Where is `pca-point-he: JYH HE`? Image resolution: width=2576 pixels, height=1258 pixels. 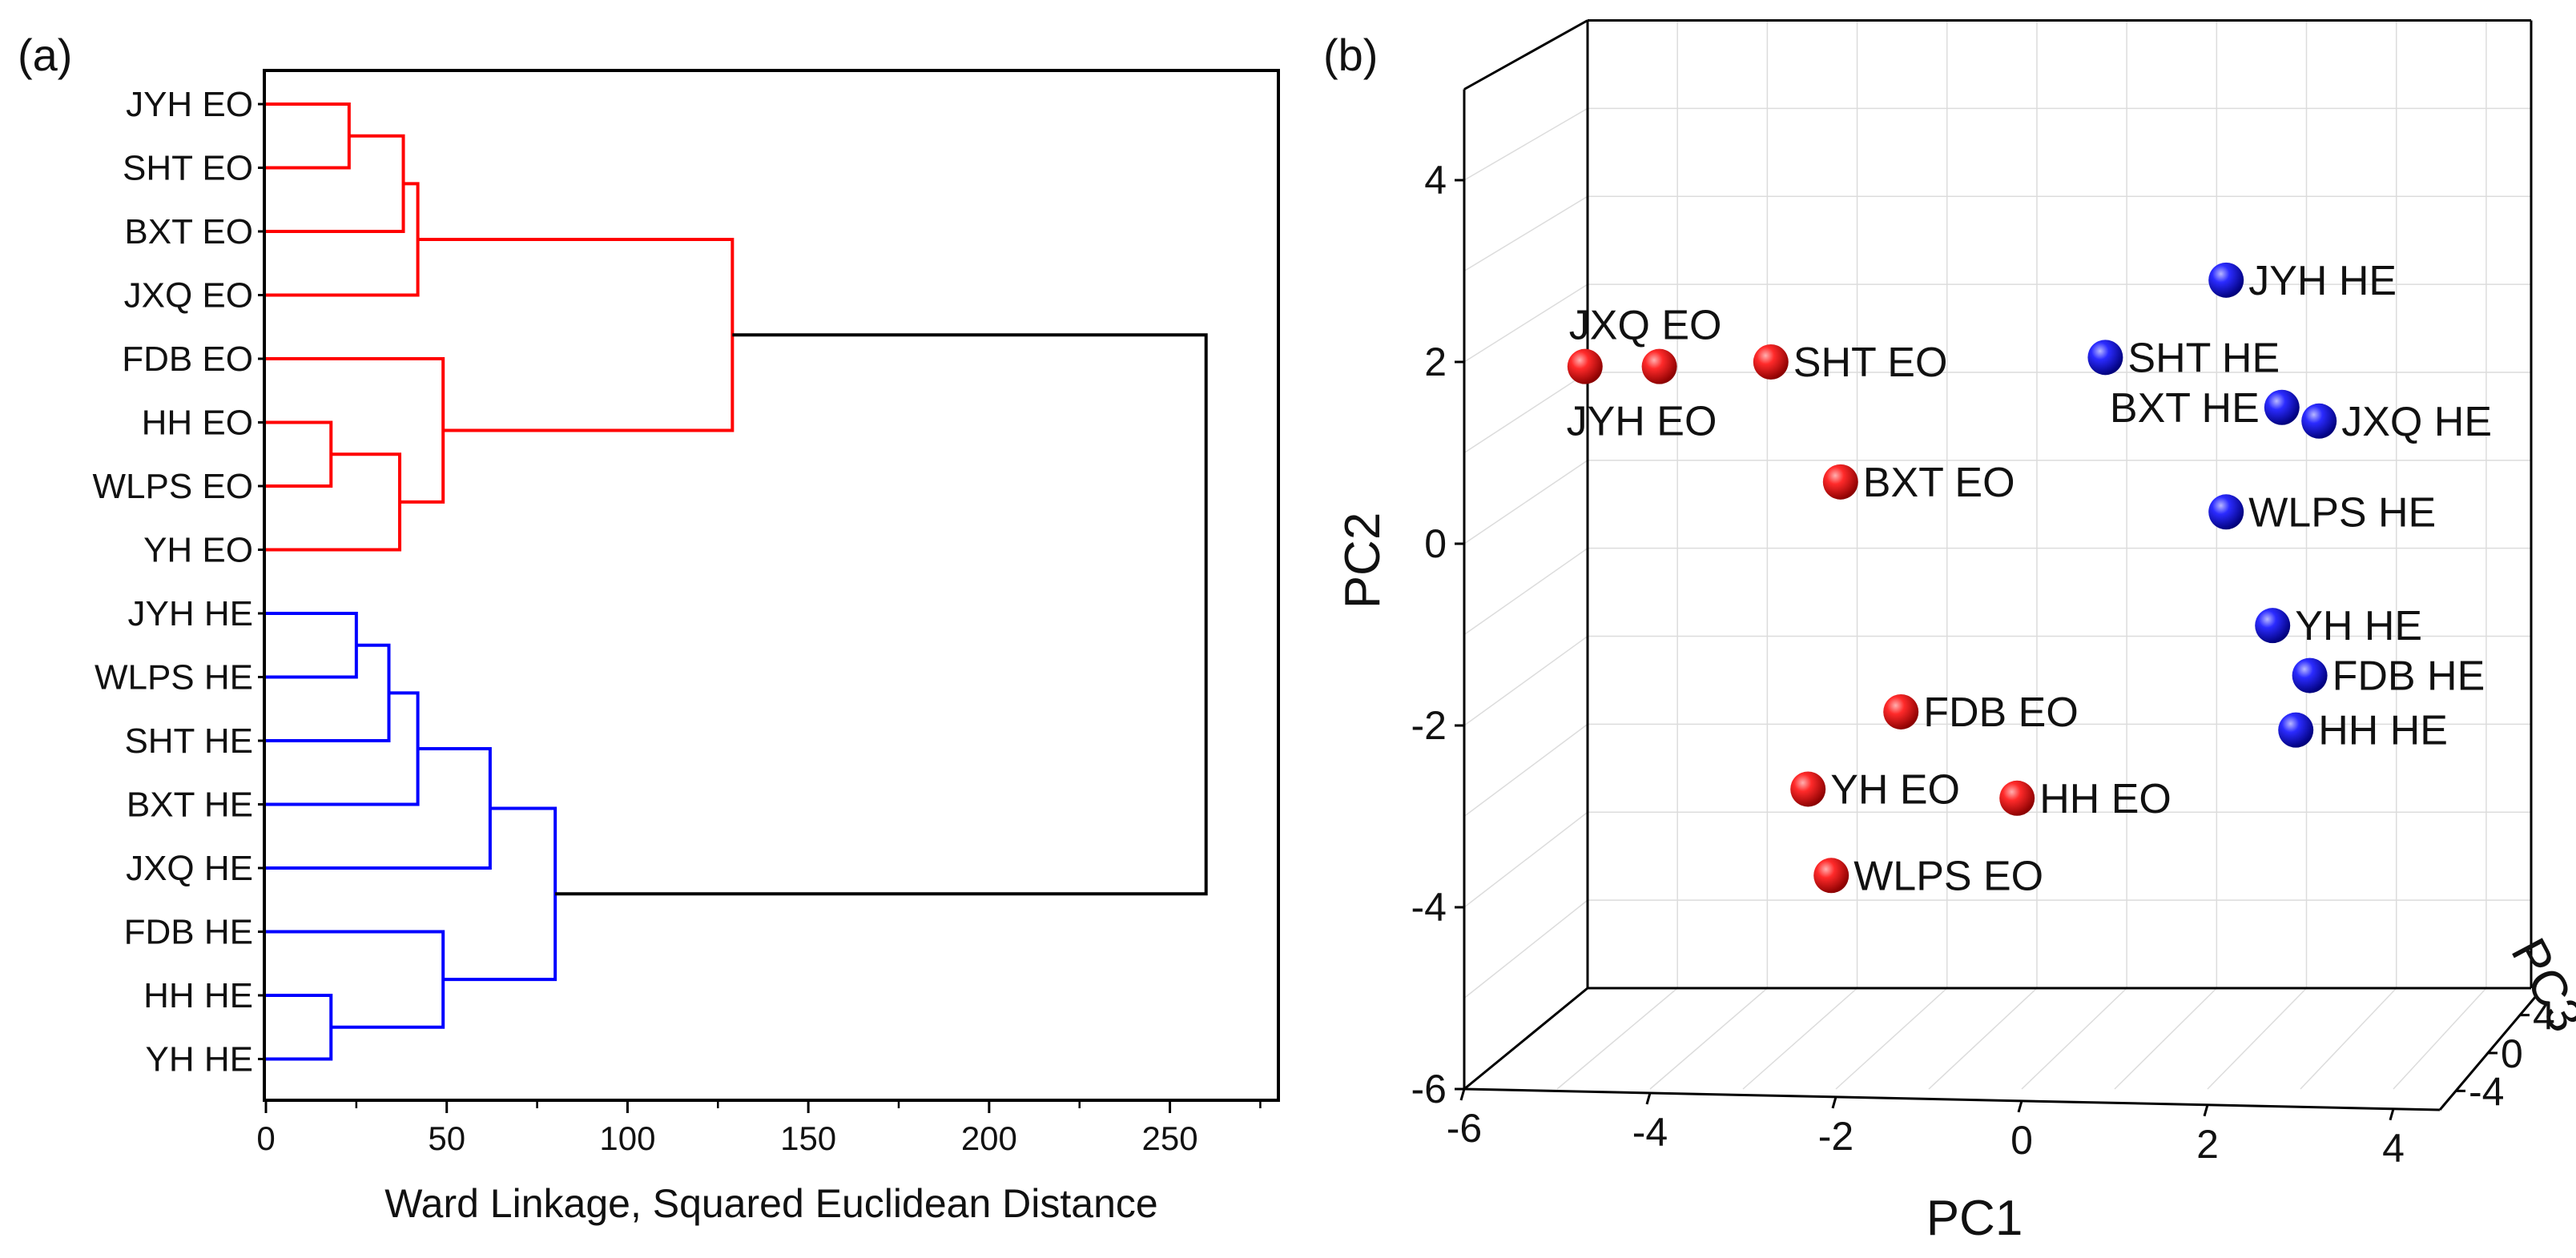 pca-point-he: JYH HE is located at coordinates (2302, 281).